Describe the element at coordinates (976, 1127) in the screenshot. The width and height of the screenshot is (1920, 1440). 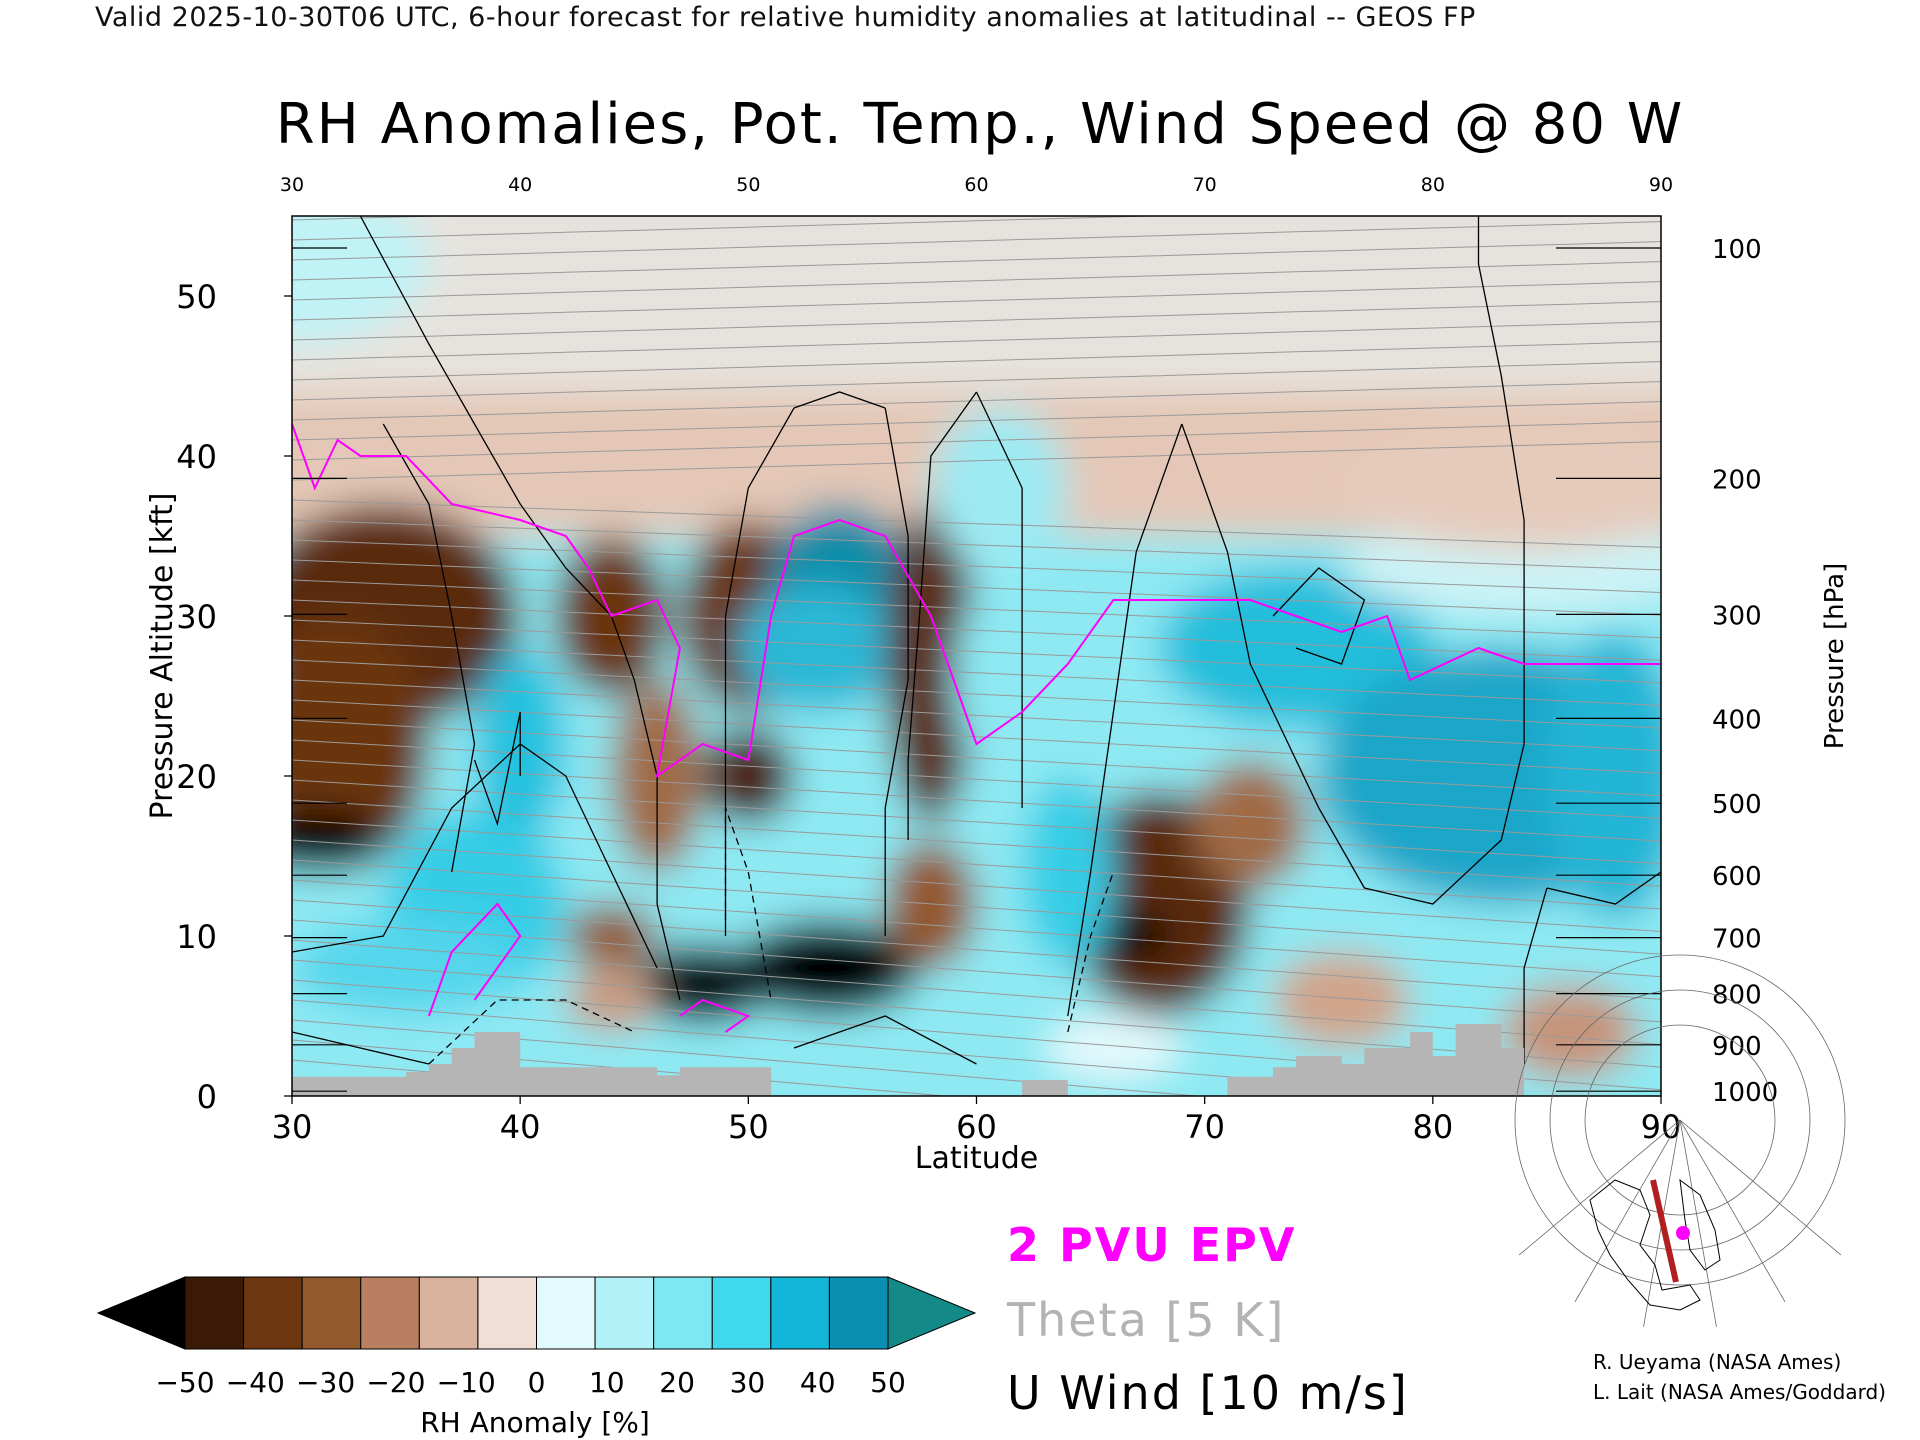
I see `x-tick-label: 60` at that location.